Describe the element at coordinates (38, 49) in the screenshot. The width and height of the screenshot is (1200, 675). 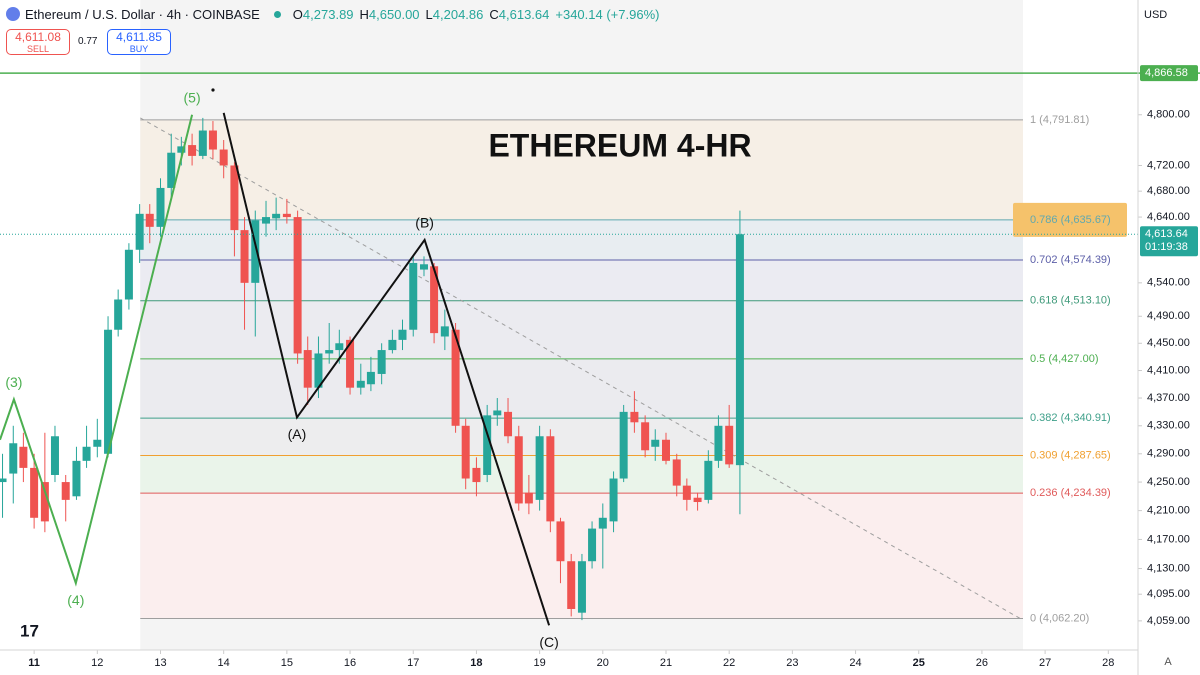
I see `sell-label: SELL` at that location.